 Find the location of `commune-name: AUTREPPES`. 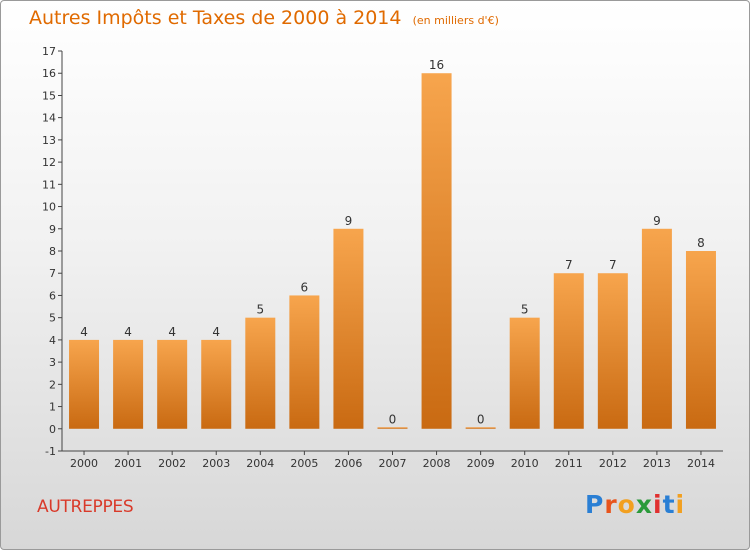

commune-name: AUTREPPES is located at coordinates (85, 507).